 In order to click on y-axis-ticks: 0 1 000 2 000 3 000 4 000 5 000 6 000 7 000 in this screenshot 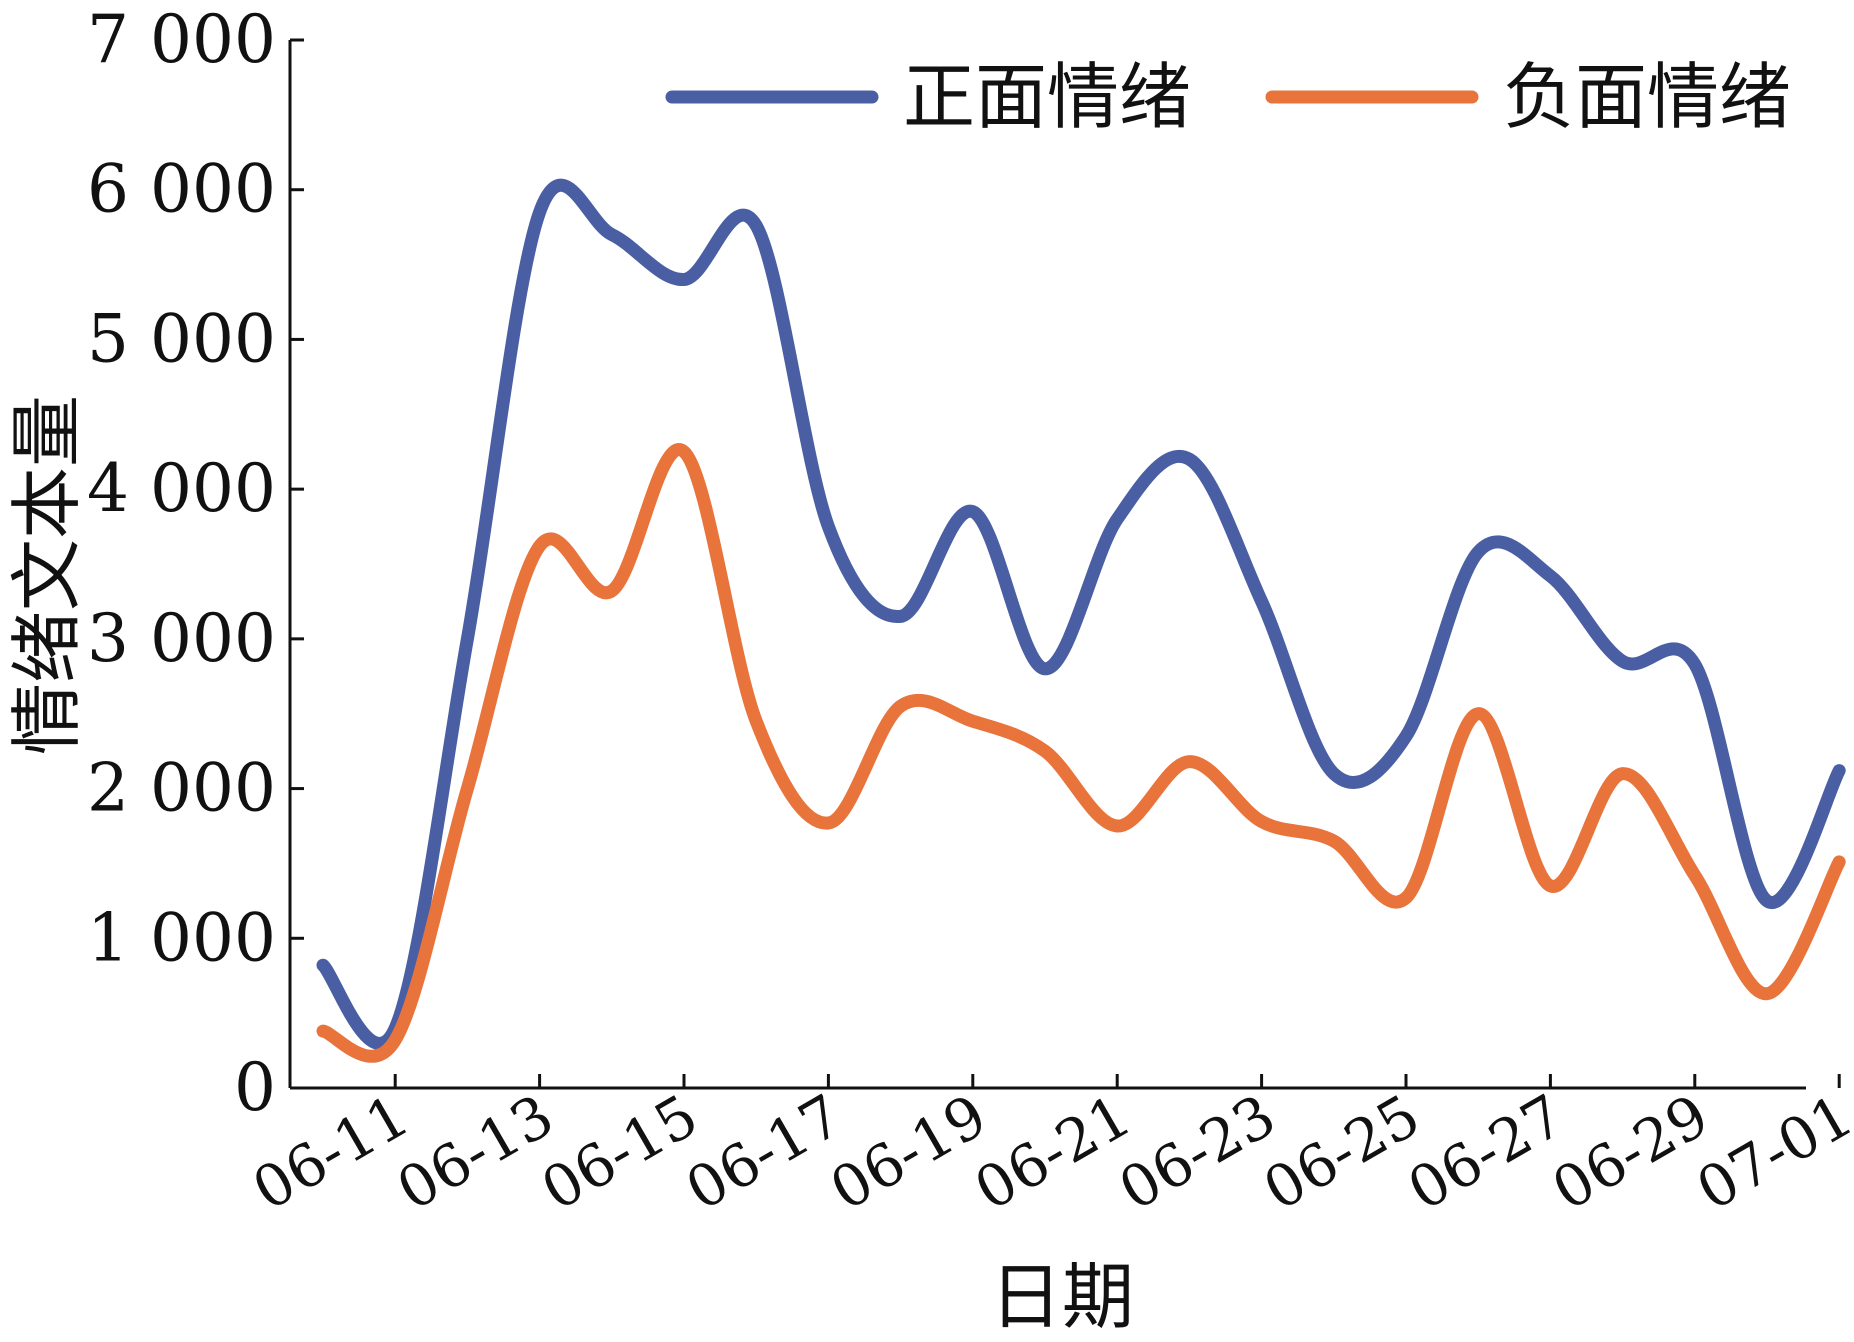, I will do `click(195, 563)`.